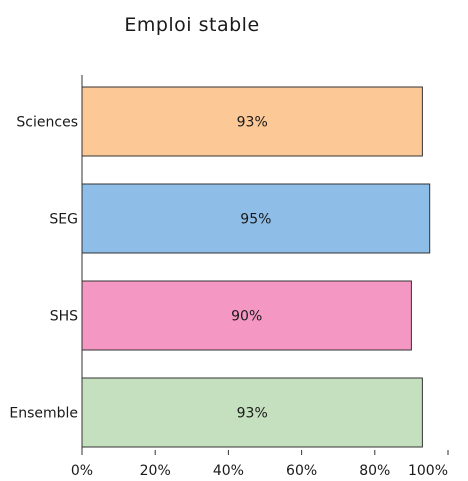 The image size is (468, 481). Describe the element at coordinates (63, 220) in the screenshot. I see `category-label: SEG` at that location.